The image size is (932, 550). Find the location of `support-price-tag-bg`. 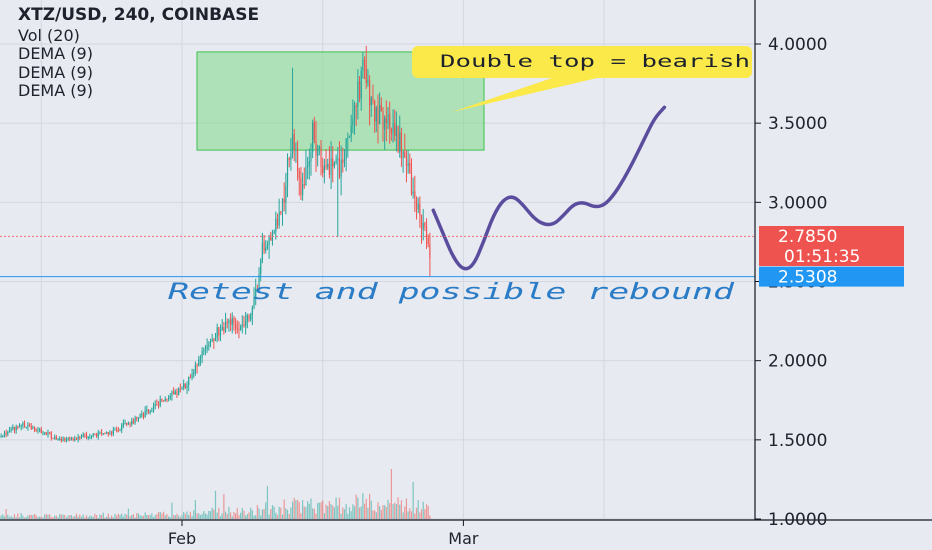

support-price-tag-bg is located at coordinates (831, 276).